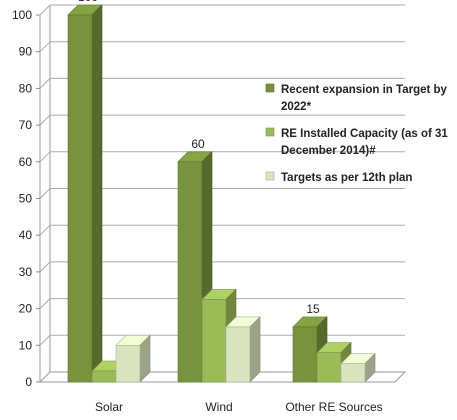  What do you see at coordinates (333, 407) in the screenshot?
I see `x-category-label: Other RE Sources` at bounding box center [333, 407].